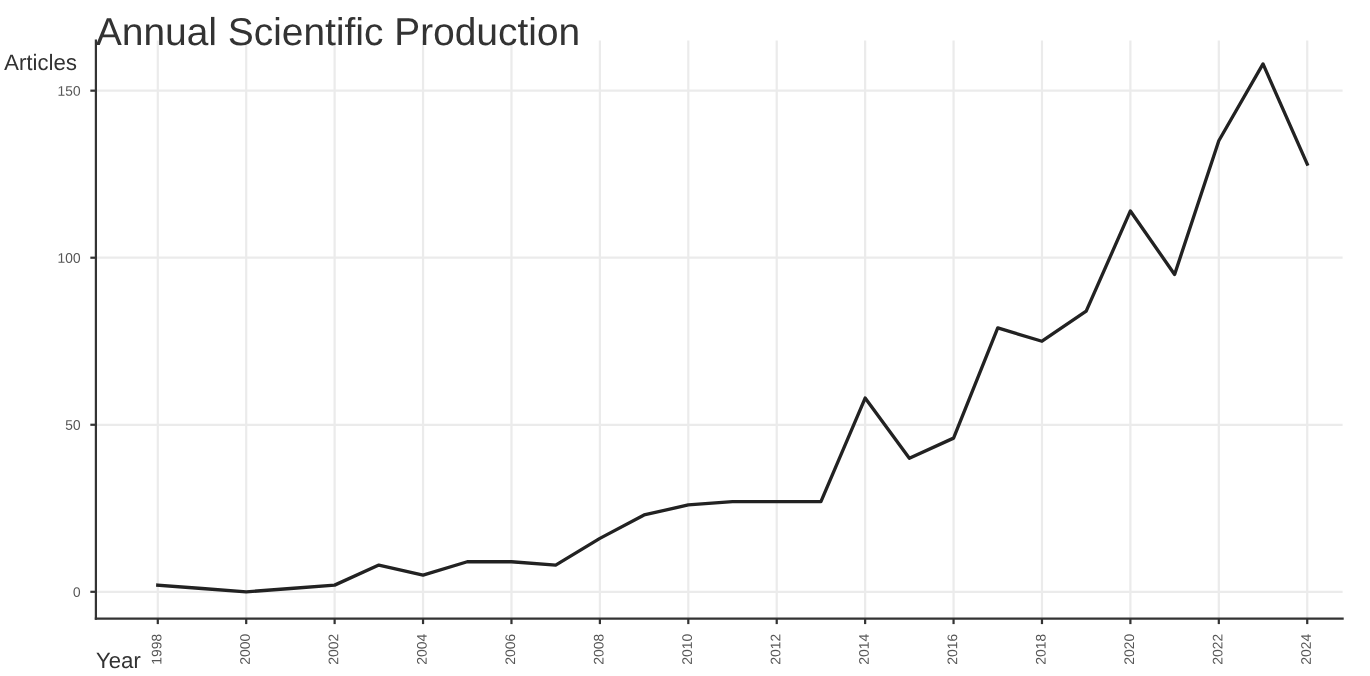  I want to click on y-axis-title: Articles, so click(40, 62).